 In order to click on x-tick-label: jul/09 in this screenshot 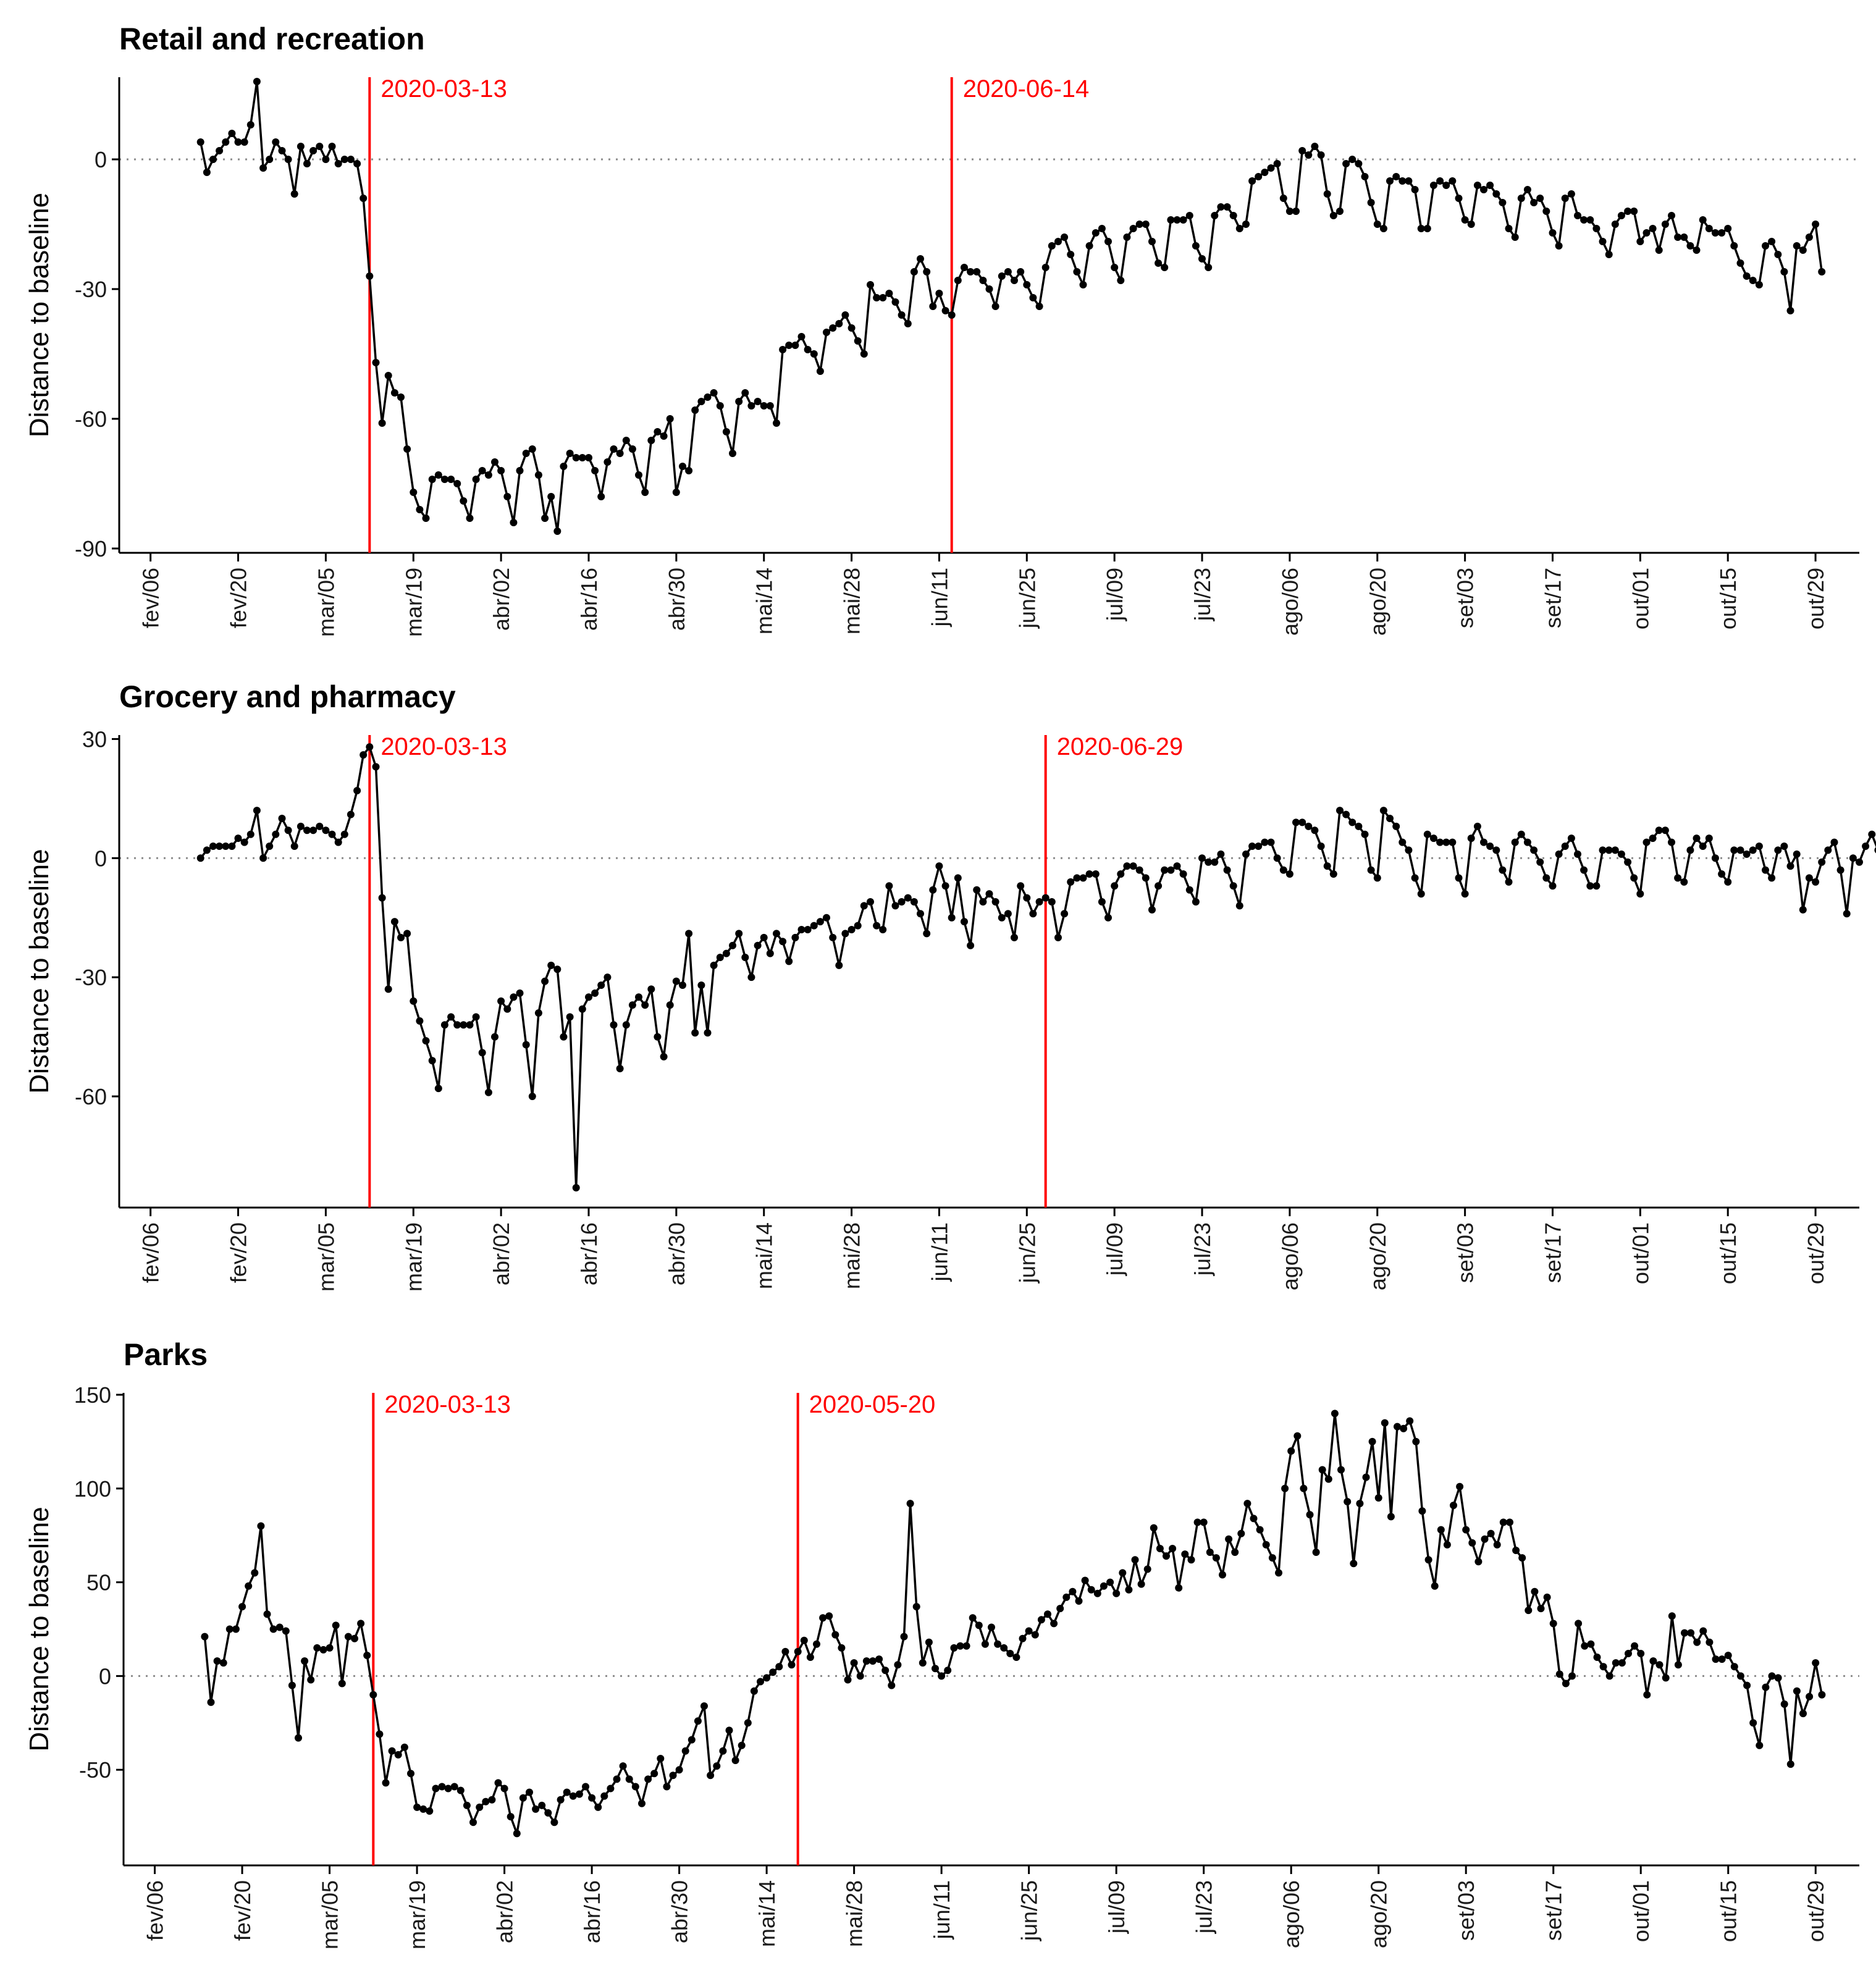, I will do `click(1114, 594)`.